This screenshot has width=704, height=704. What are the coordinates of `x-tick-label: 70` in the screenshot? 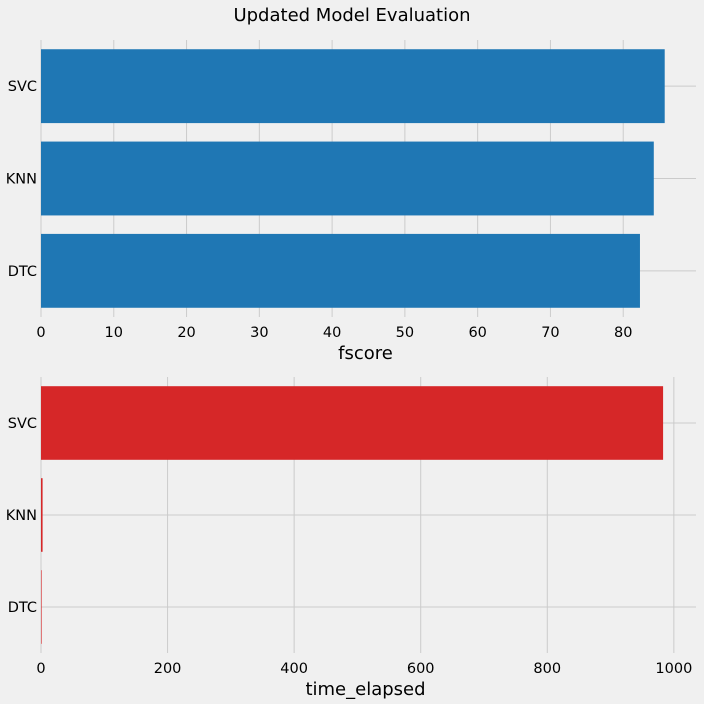 It's located at (550, 333).